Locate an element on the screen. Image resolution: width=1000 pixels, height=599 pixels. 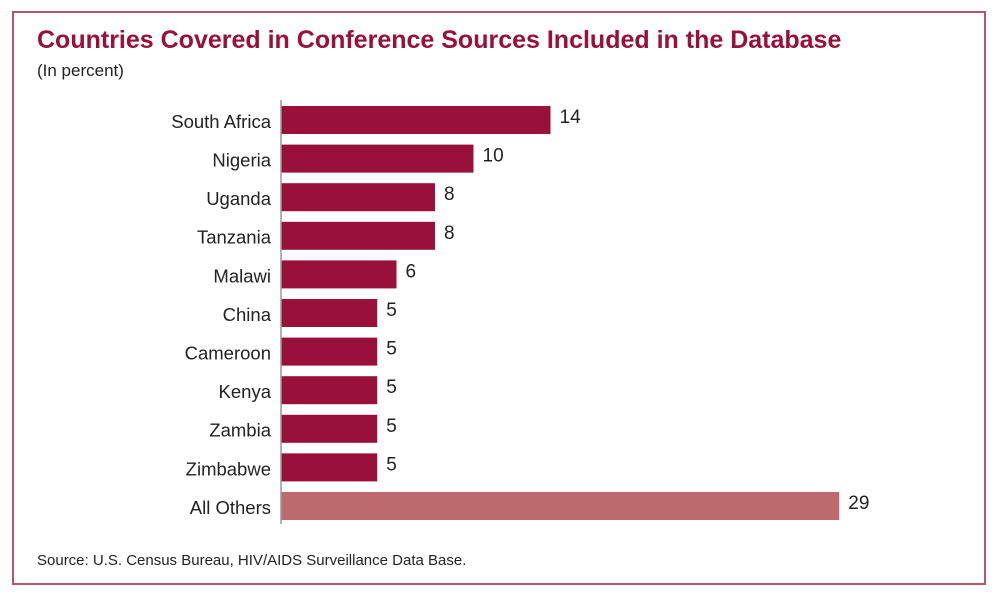
bar-south-africa is located at coordinates (416, 120).